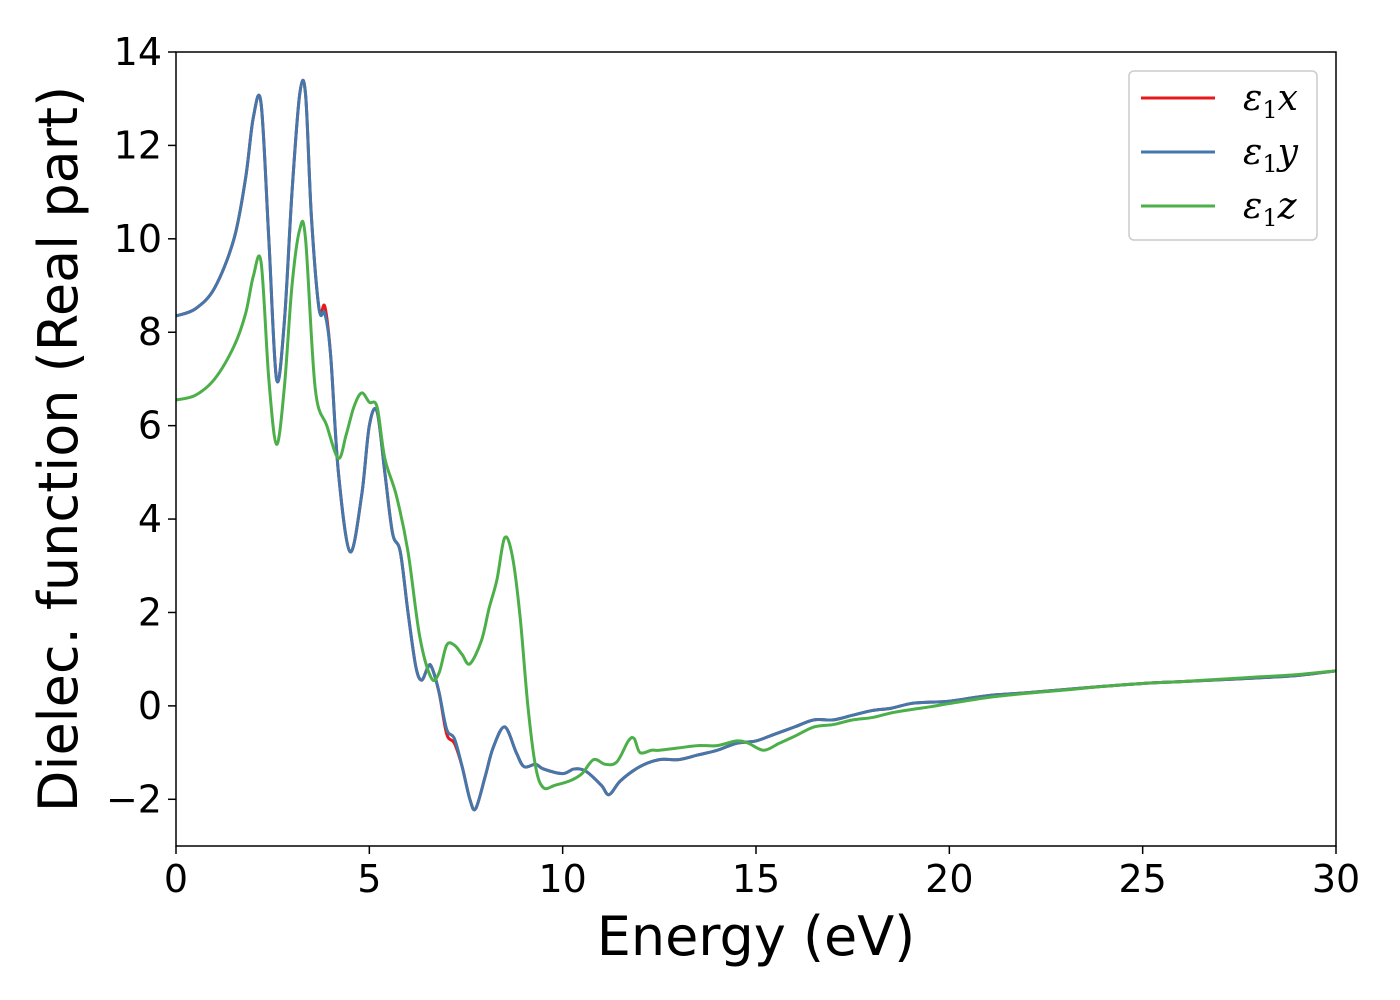 The width and height of the screenshot is (1400, 1000). What do you see at coordinates (1270, 101) in the screenshot?
I see `legend-label-x: ε1x` at bounding box center [1270, 101].